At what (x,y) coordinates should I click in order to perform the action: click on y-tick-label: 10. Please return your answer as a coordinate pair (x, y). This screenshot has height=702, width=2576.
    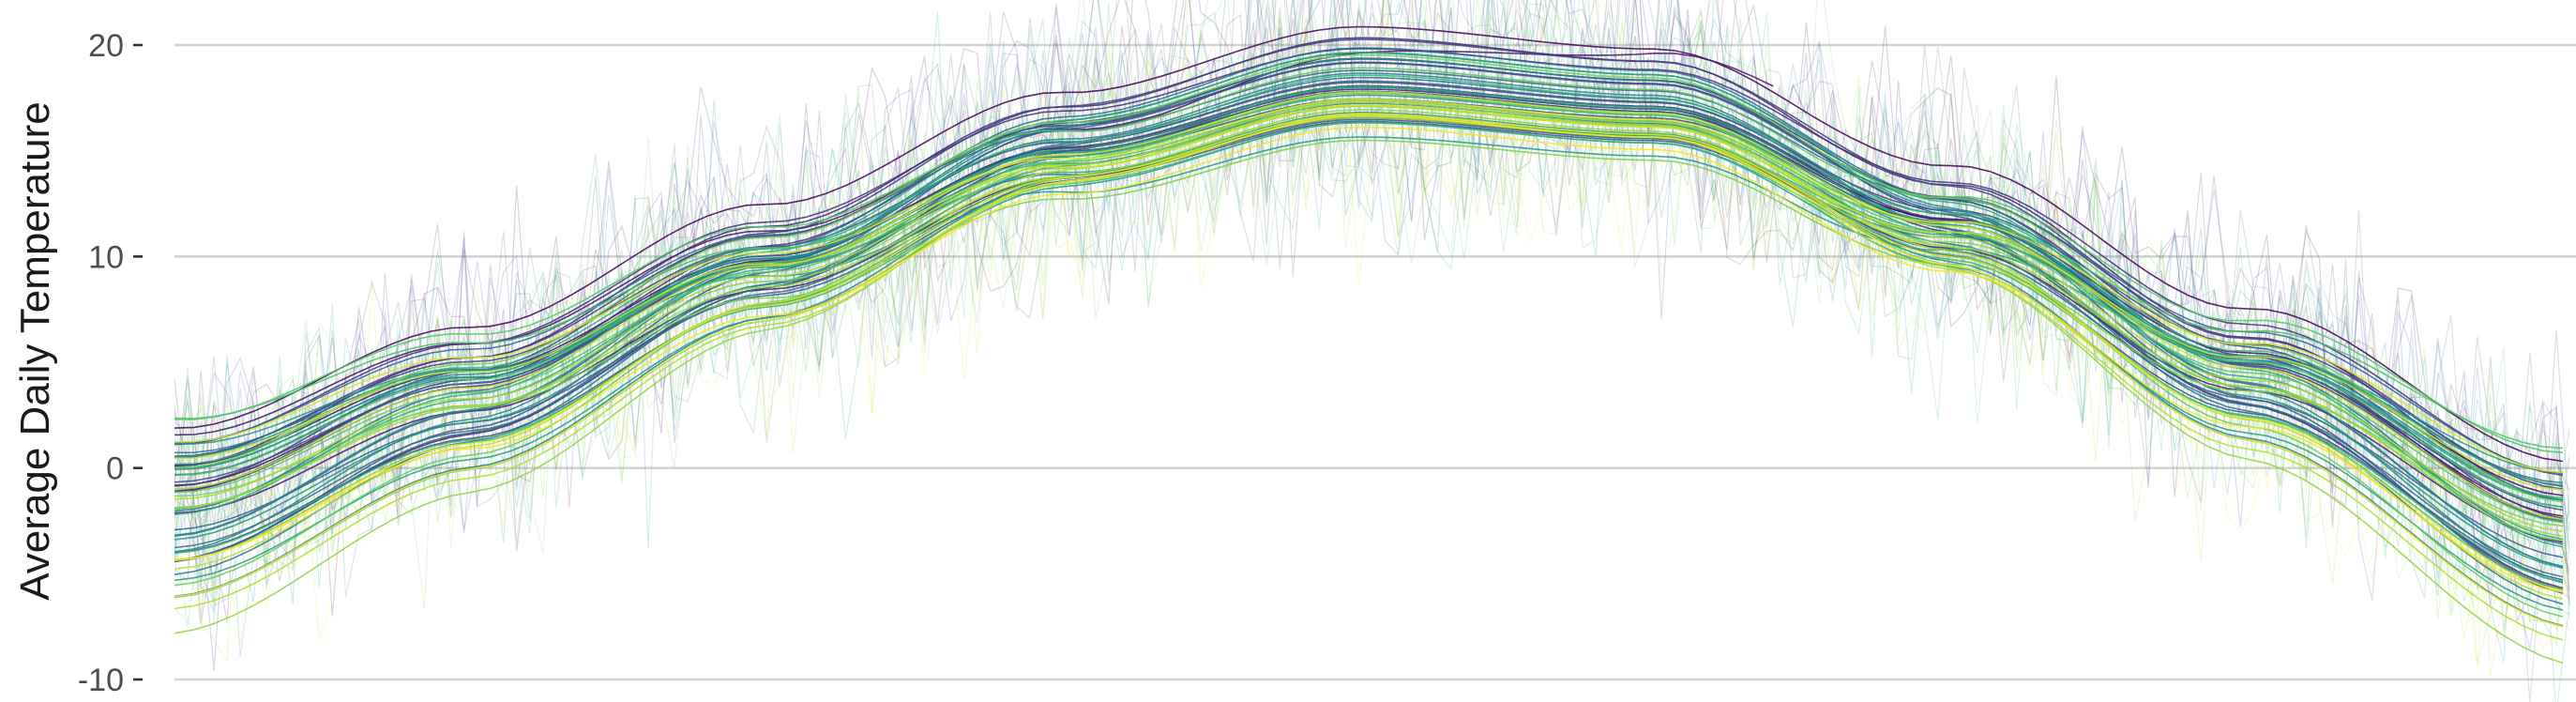
    Looking at the image, I should click on (106, 257).